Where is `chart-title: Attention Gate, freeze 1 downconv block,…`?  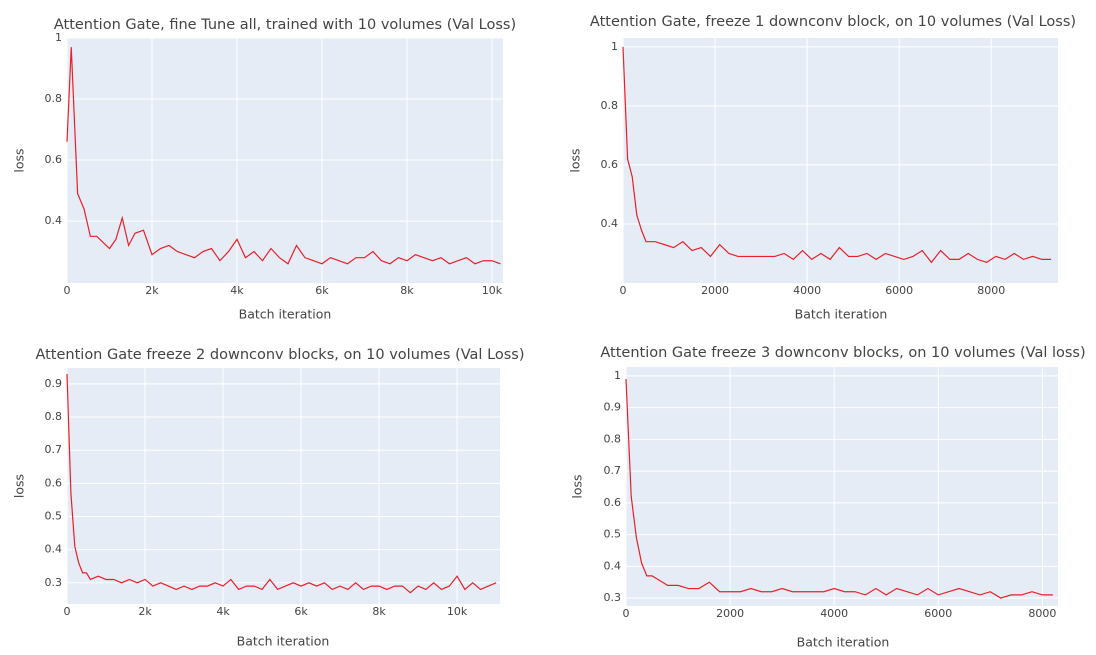
chart-title: Attention Gate, freeze 1 downconv block,… is located at coordinates (833, 22).